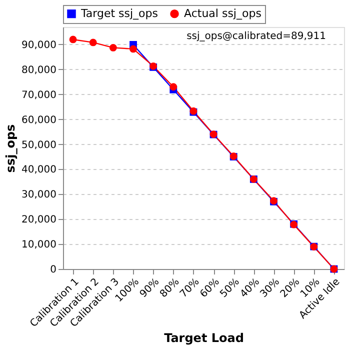 The width and height of the screenshot is (348, 348). What do you see at coordinates (39, 145) in the screenshot?
I see `y-tick-label: 50,000` at bounding box center [39, 145].